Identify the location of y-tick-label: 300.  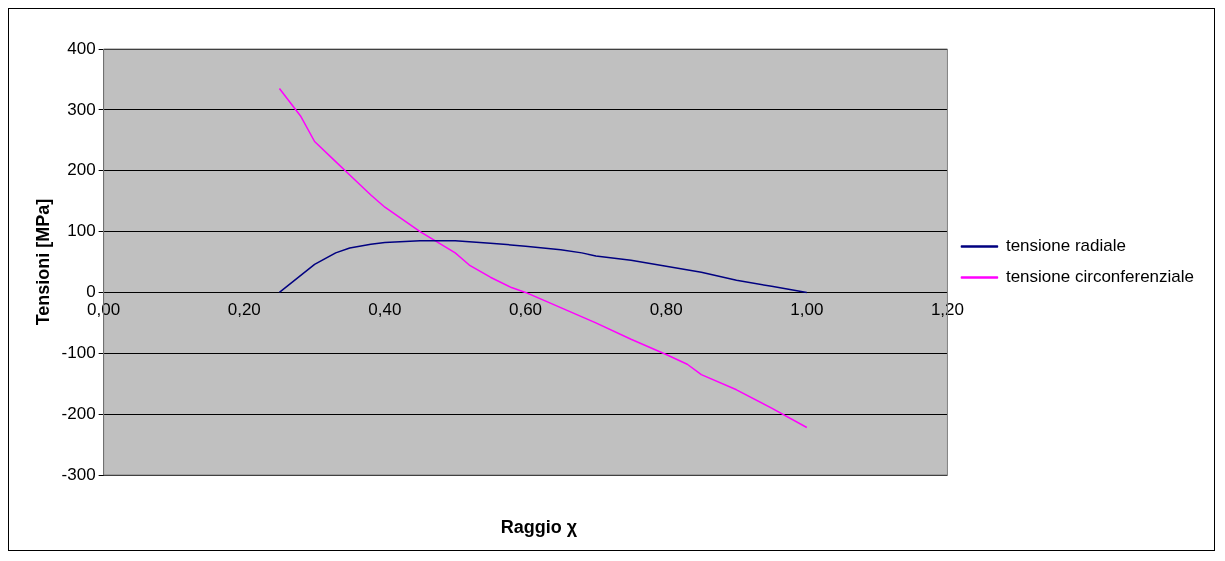
(81, 109).